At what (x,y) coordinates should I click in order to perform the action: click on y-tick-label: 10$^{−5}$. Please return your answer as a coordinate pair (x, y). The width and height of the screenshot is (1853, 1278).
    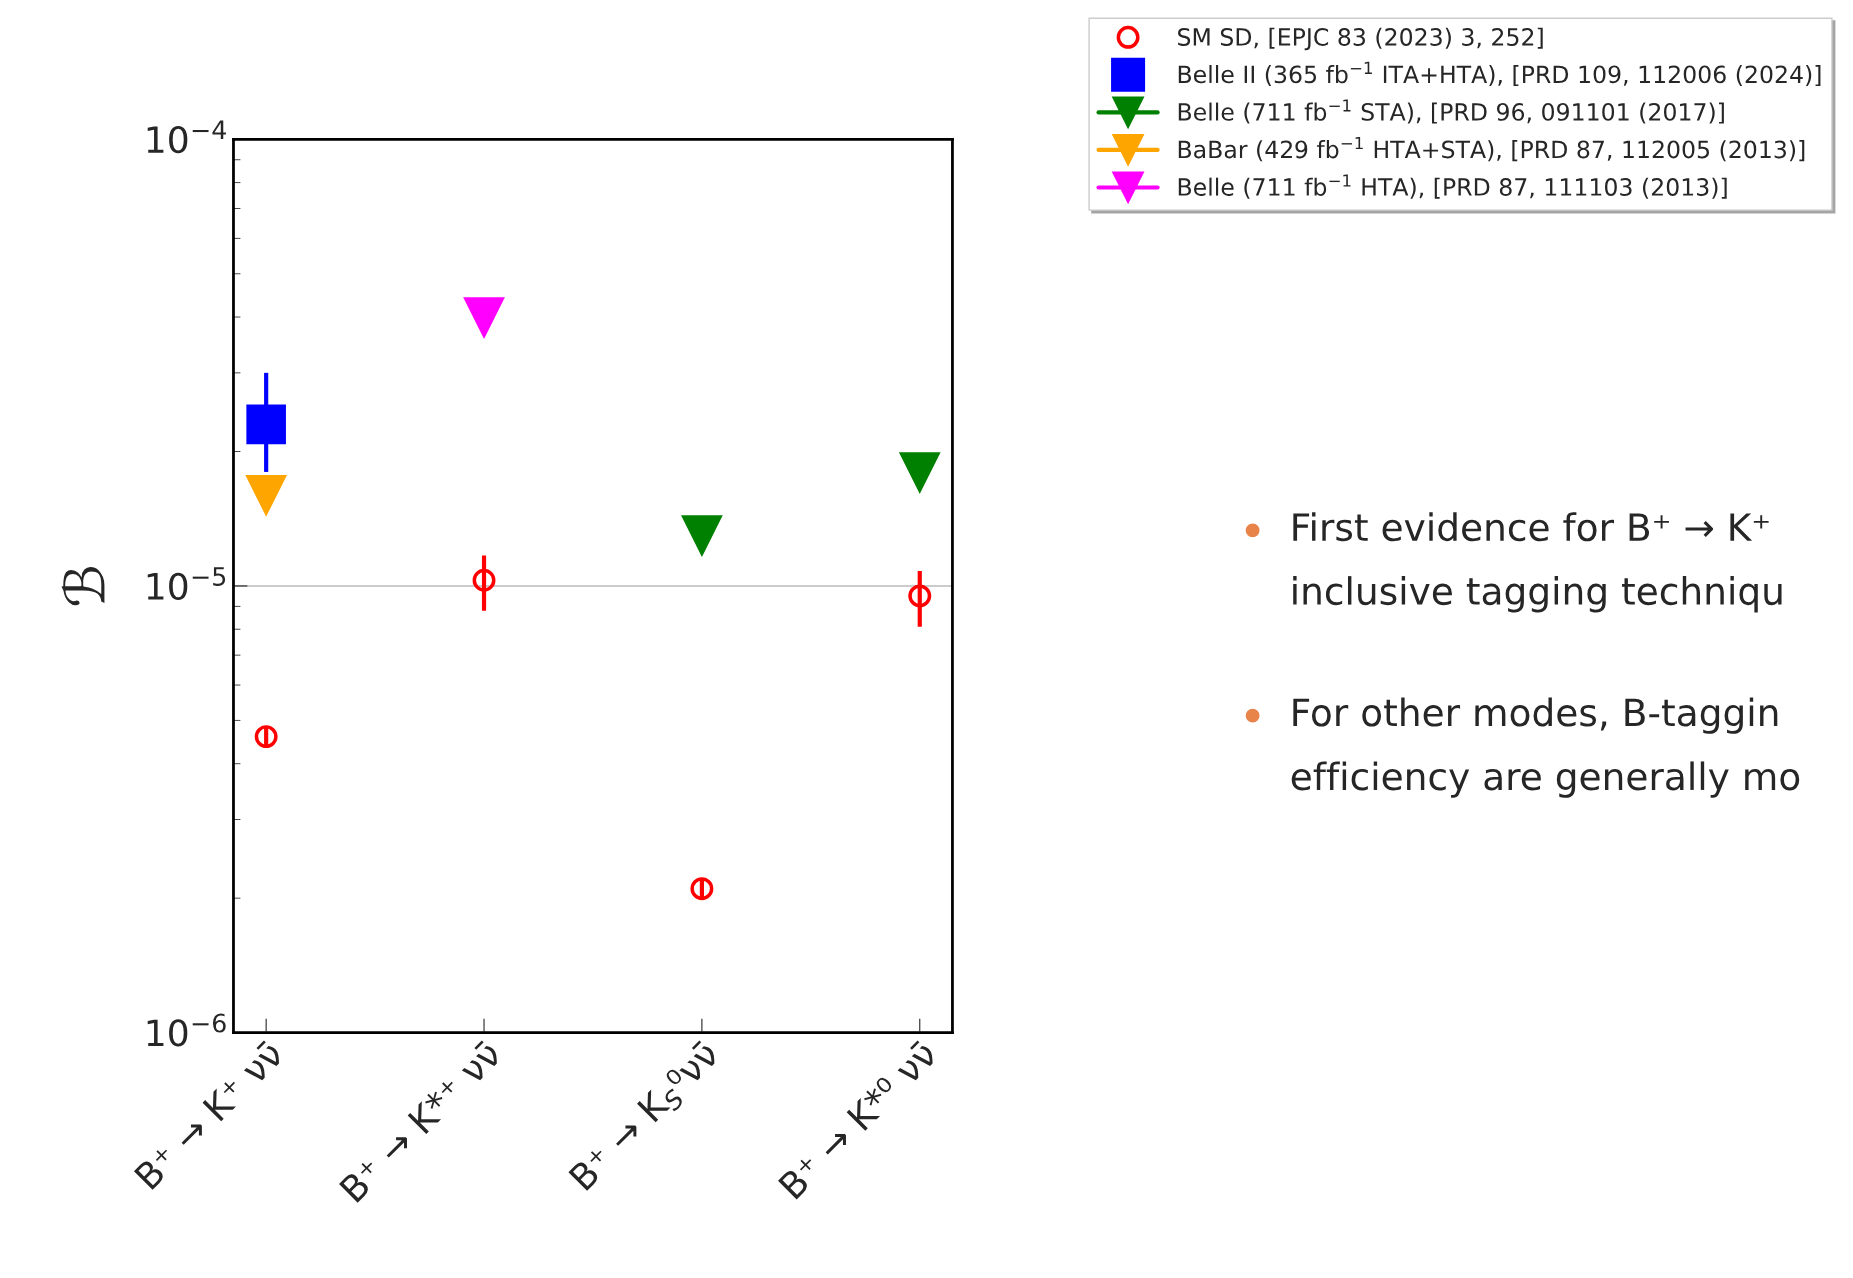
    Looking at the image, I should click on (186, 583).